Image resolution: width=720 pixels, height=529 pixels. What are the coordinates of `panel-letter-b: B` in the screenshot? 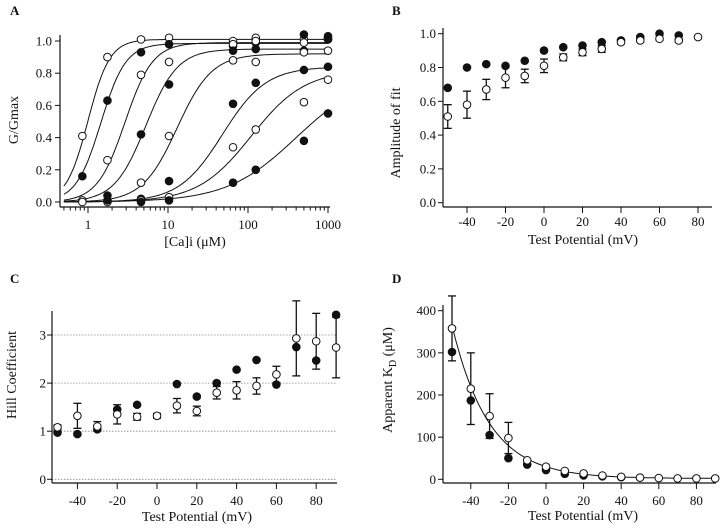 It's located at (396, 10).